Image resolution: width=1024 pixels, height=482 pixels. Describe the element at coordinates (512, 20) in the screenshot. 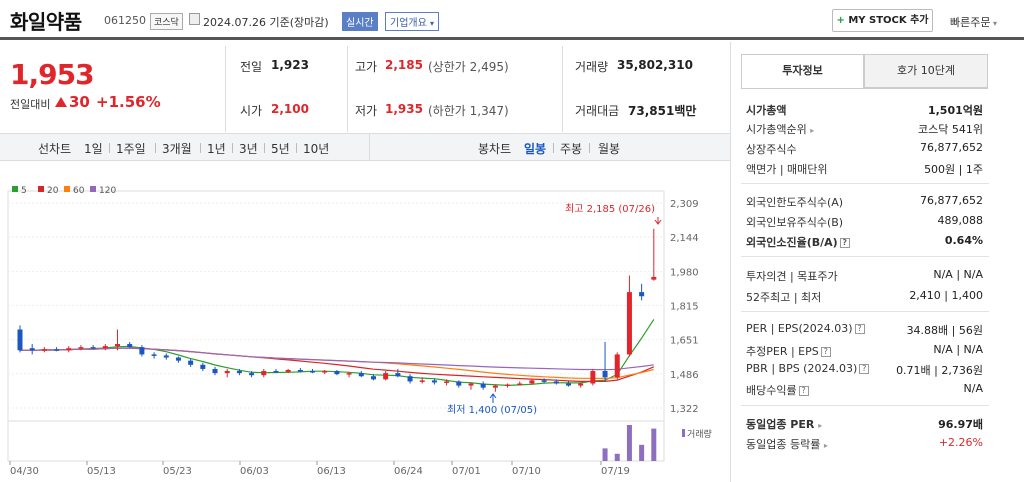

I see `stock-header` at that location.